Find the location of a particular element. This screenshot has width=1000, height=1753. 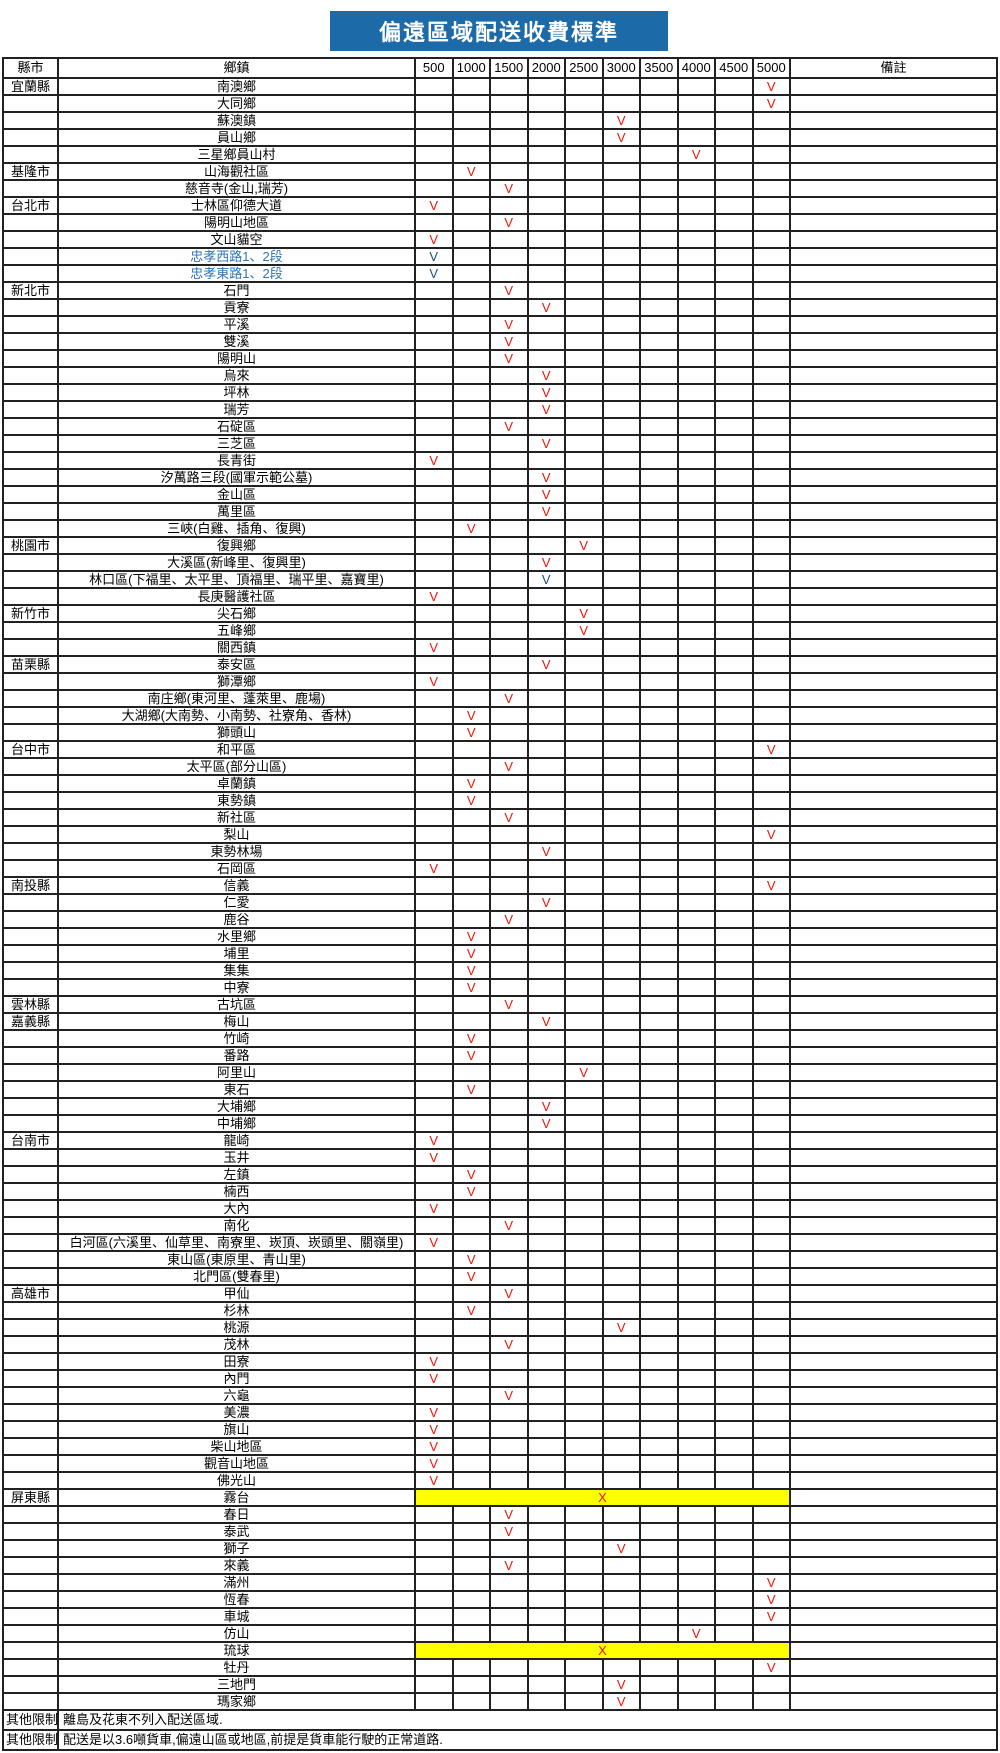

township-cell: 白河區(六溪里、仙草里、南寮里、崁頂、崁頭里、關嶺里) is located at coordinates (236, 1242).